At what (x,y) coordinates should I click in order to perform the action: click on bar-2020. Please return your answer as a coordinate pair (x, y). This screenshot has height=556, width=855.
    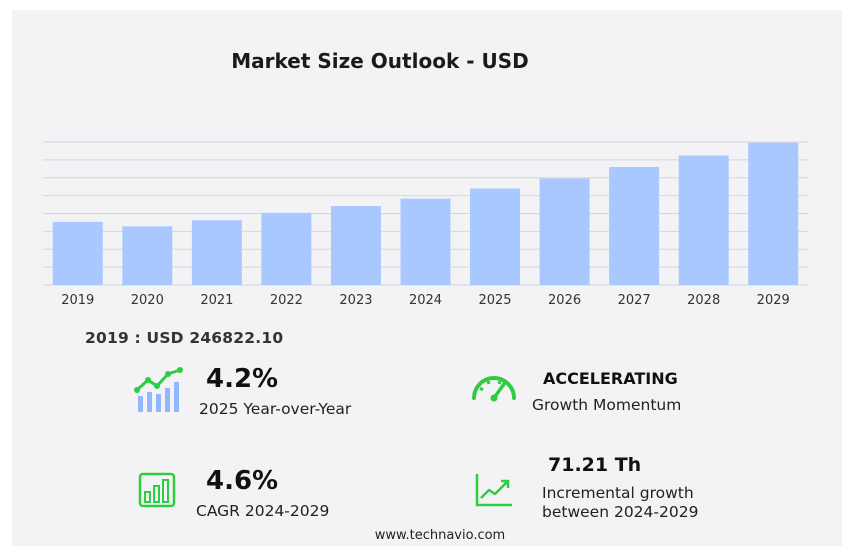
    Looking at the image, I should click on (147, 255).